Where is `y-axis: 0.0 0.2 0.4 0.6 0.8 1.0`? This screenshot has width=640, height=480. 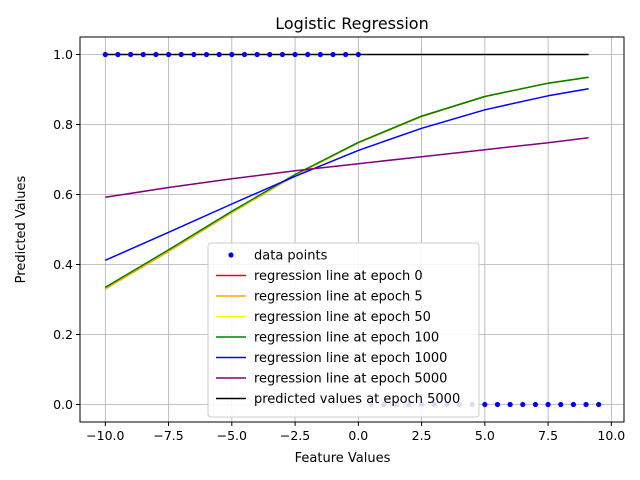
y-axis: 0.0 0.2 0.4 0.6 0.8 1.0 is located at coordinates (66, 229).